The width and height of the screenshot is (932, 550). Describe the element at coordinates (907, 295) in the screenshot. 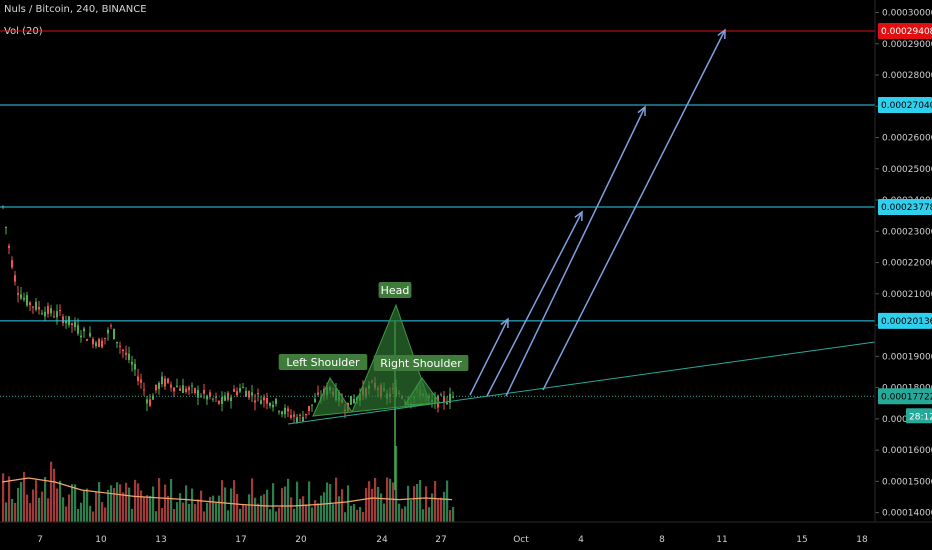

I see `price-tick-label: 0.00021000` at that location.